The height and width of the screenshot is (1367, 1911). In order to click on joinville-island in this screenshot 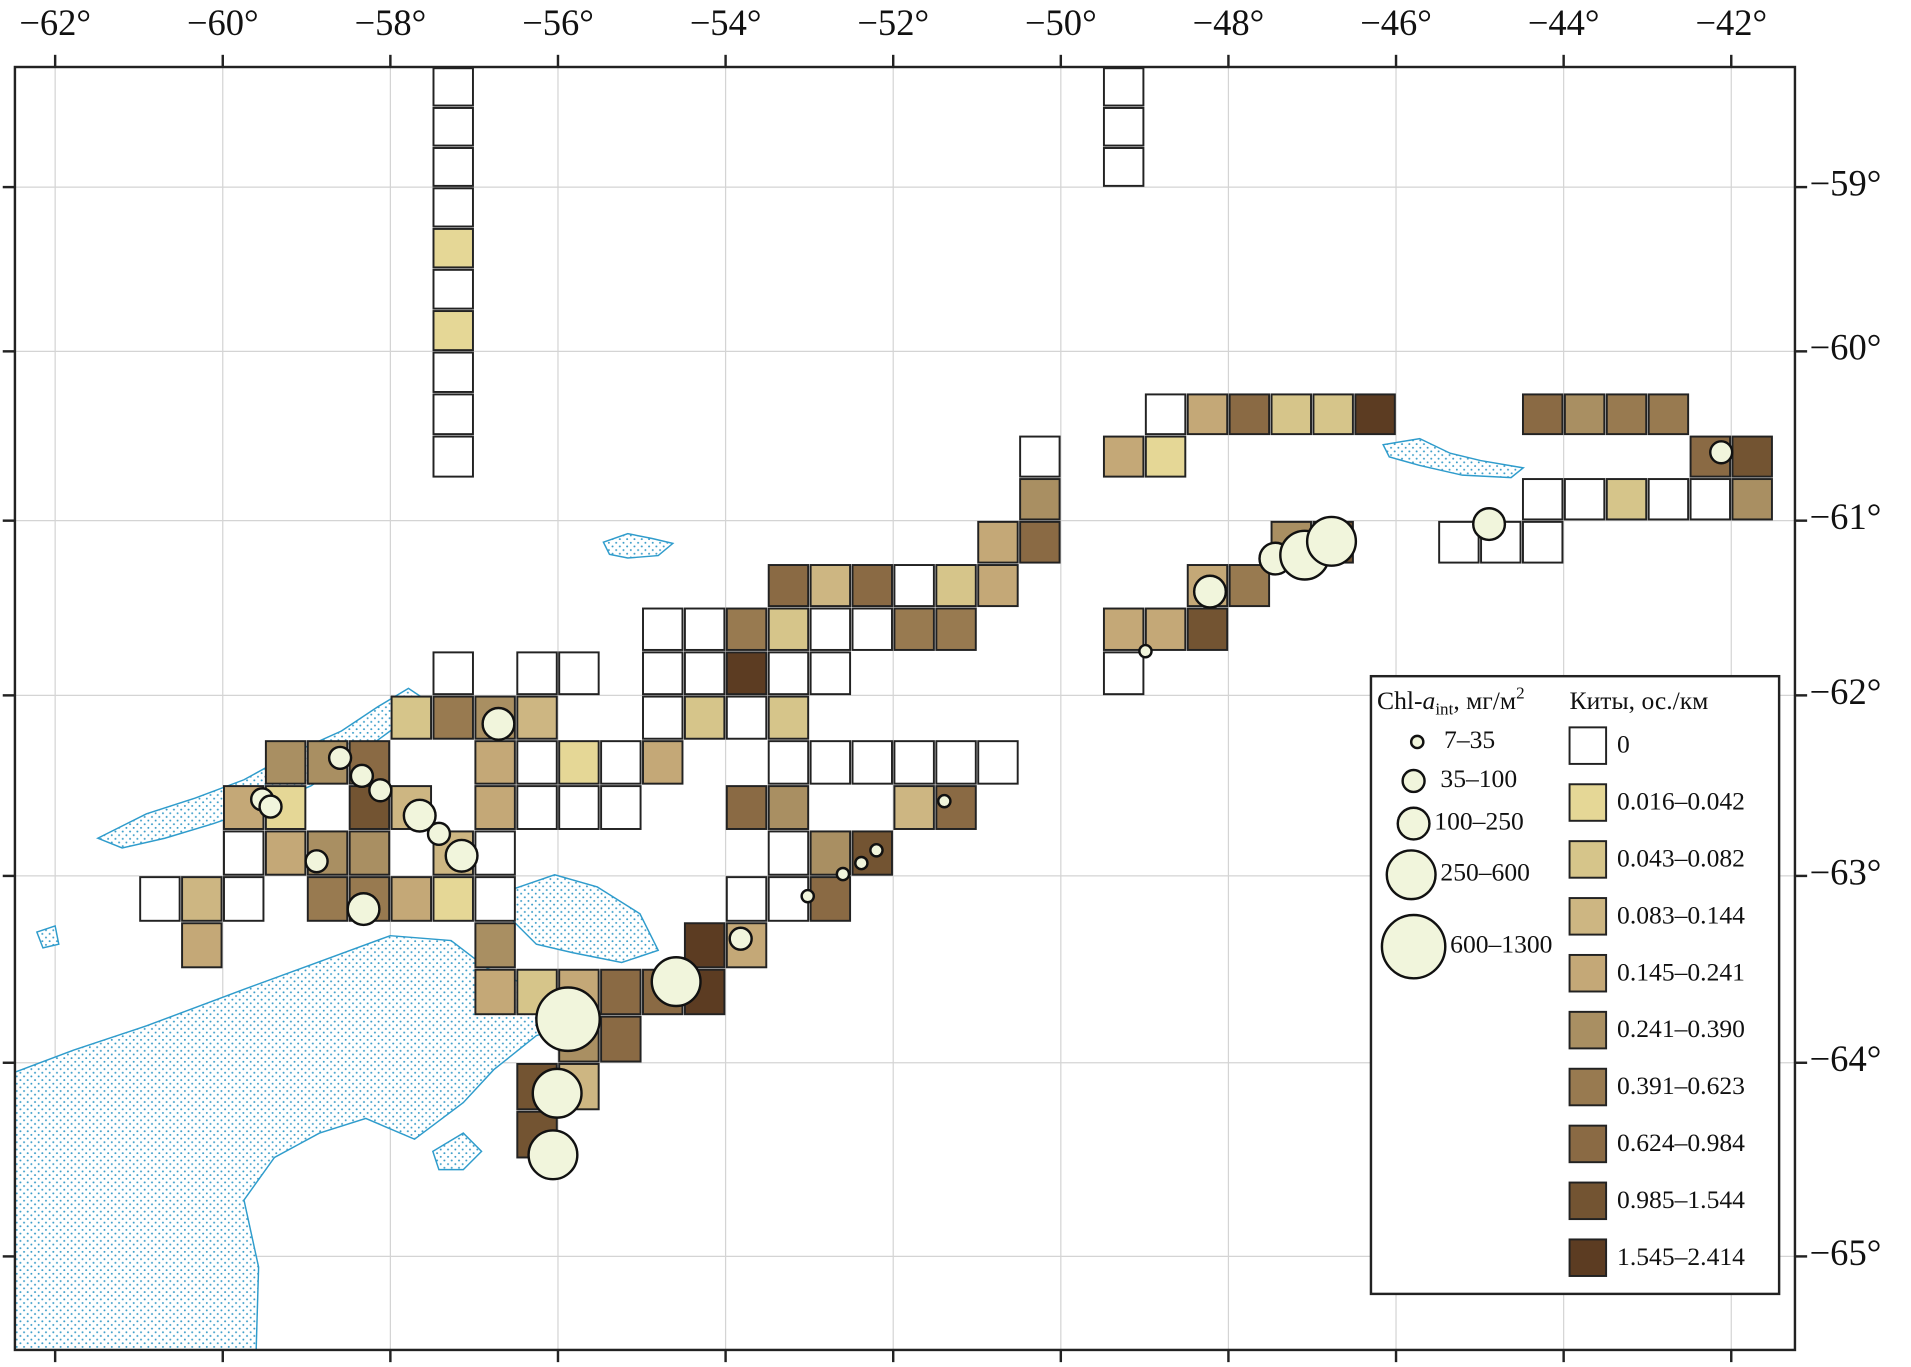, I will do `click(585, 919)`.